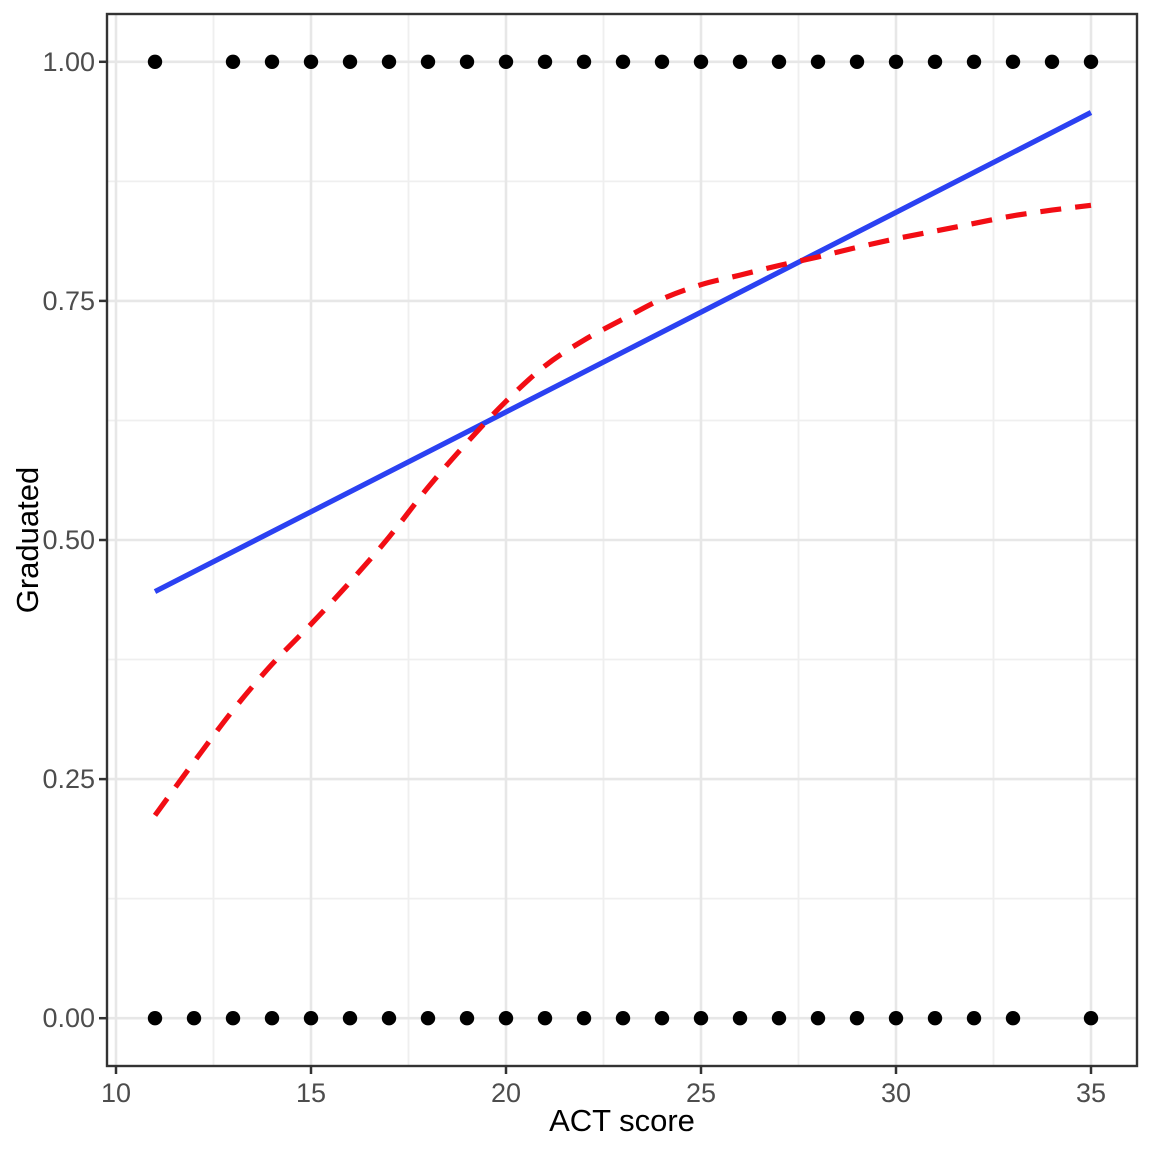 Image resolution: width=1152 pixels, height=1152 pixels. I want to click on x-tick-label: 10, so click(116, 1093).